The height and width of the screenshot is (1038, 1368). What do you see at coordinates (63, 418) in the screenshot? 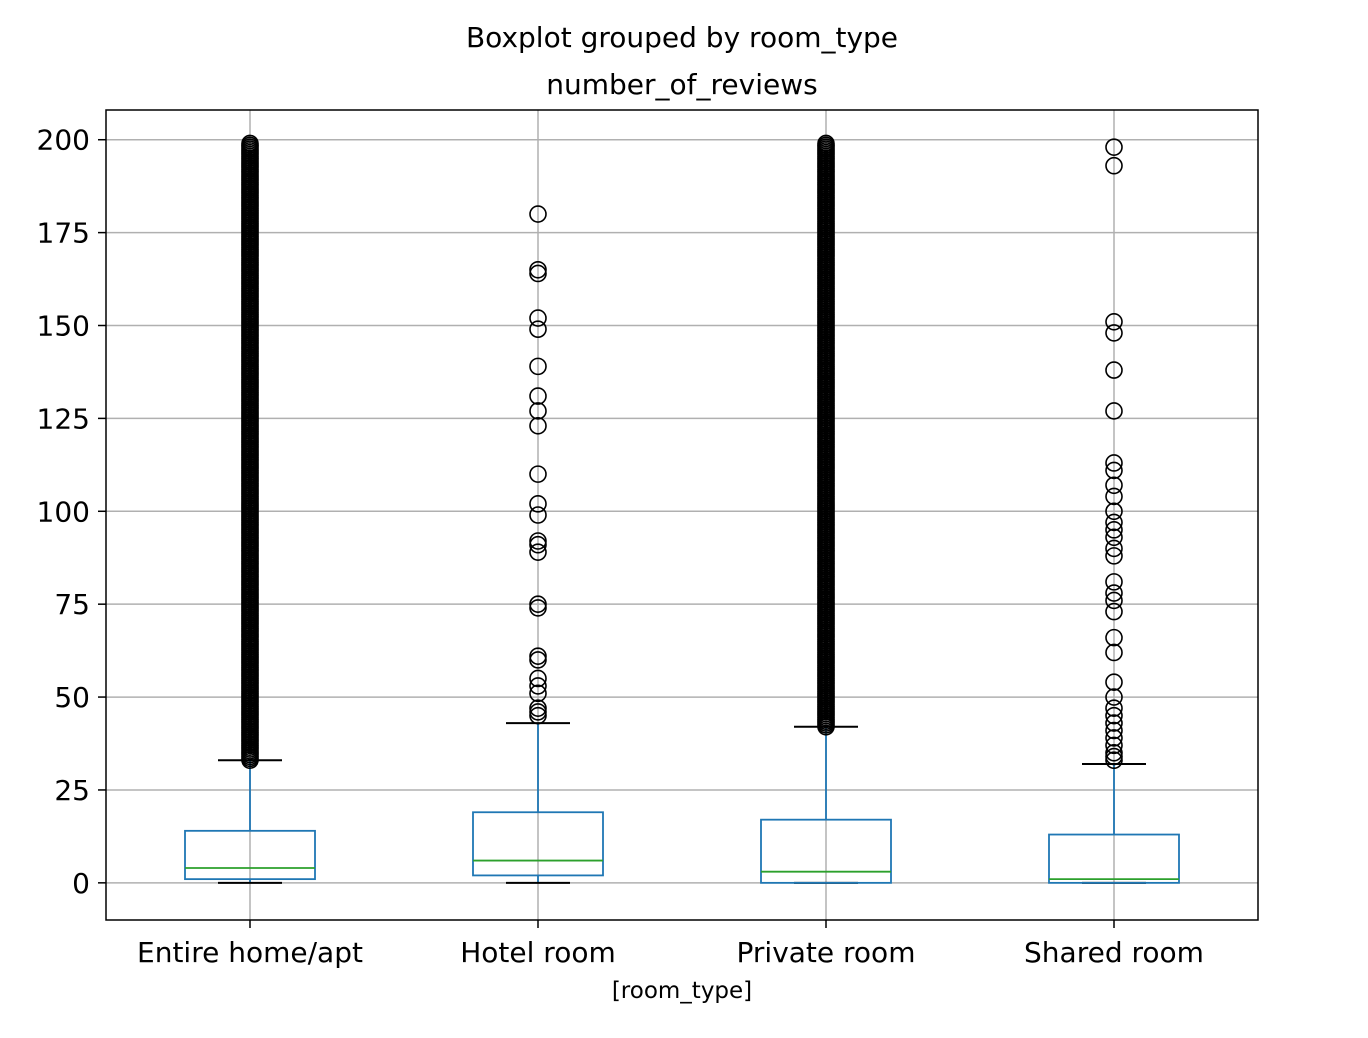
I see `y-tick-label: 125` at bounding box center [63, 418].